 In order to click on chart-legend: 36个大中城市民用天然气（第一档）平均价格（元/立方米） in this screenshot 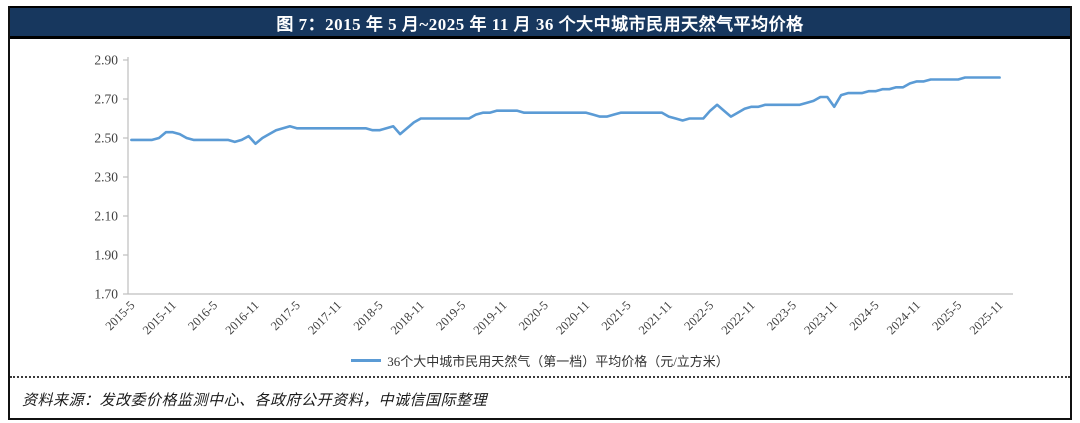, I will do `click(540, 360)`.